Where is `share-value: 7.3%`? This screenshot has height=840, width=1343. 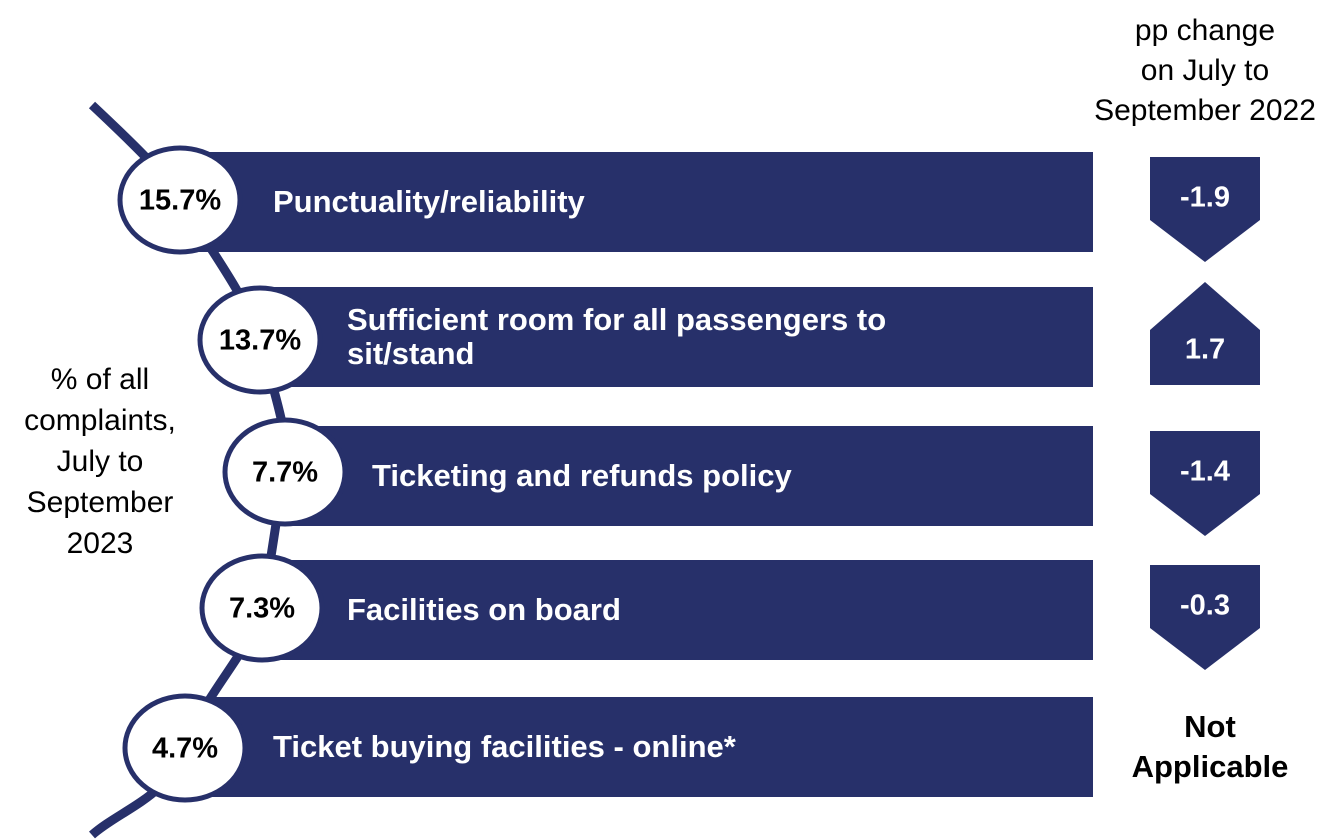 share-value: 7.3% is located at coordinates (262, 609).